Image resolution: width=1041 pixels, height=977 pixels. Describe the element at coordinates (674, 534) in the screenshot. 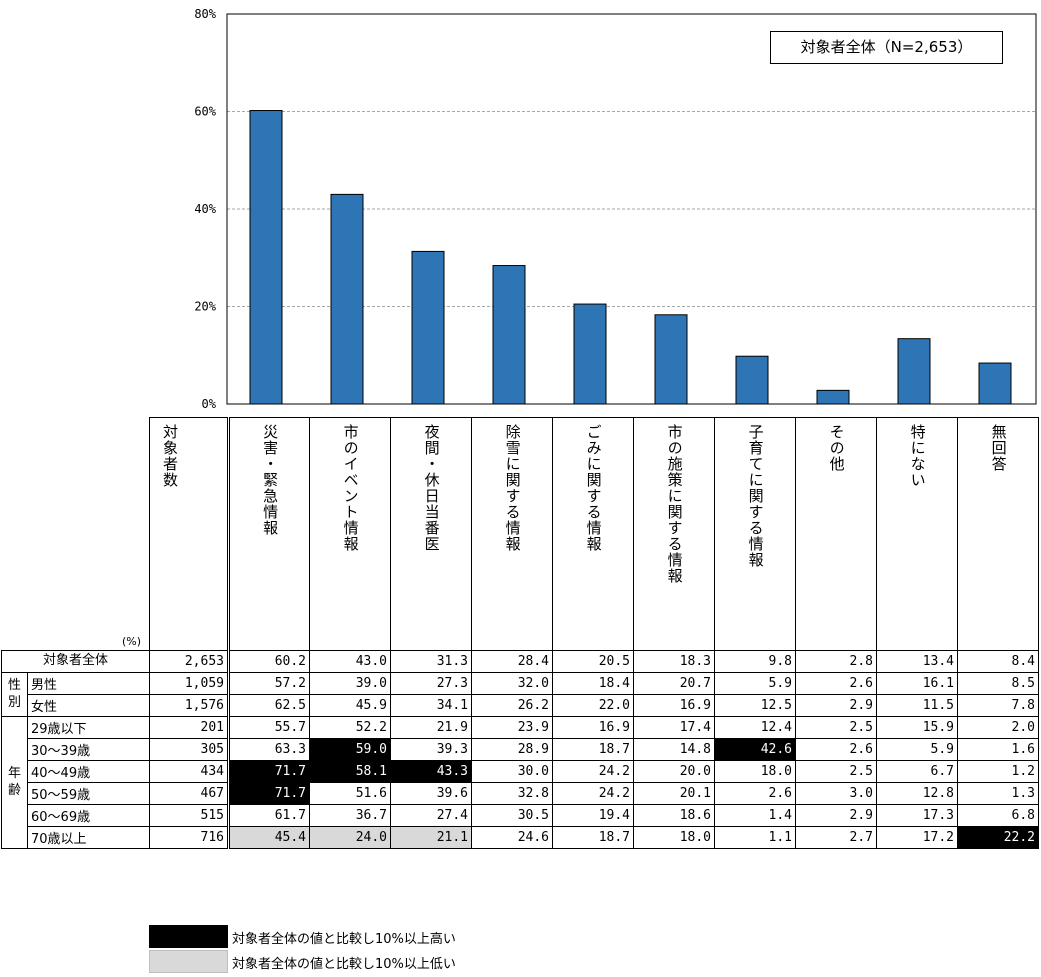

I see `column-header: 市の施策に関する情報` at that location.